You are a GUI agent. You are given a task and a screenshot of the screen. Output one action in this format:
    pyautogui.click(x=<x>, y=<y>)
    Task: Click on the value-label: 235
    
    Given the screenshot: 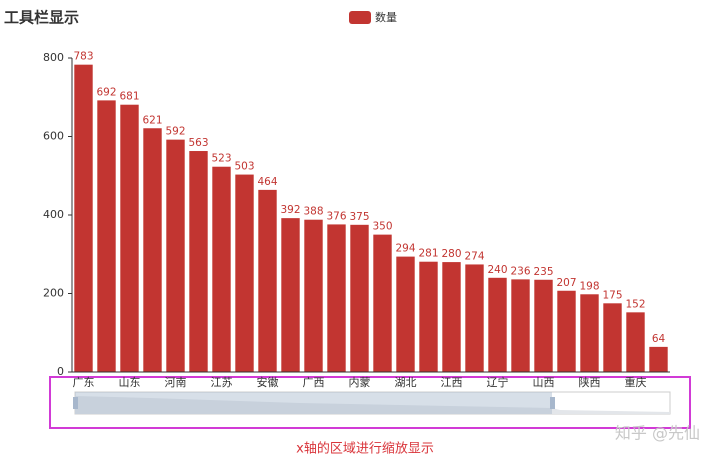 What is the action you would take?
    pyautogui.click(x=543, y=272)
    